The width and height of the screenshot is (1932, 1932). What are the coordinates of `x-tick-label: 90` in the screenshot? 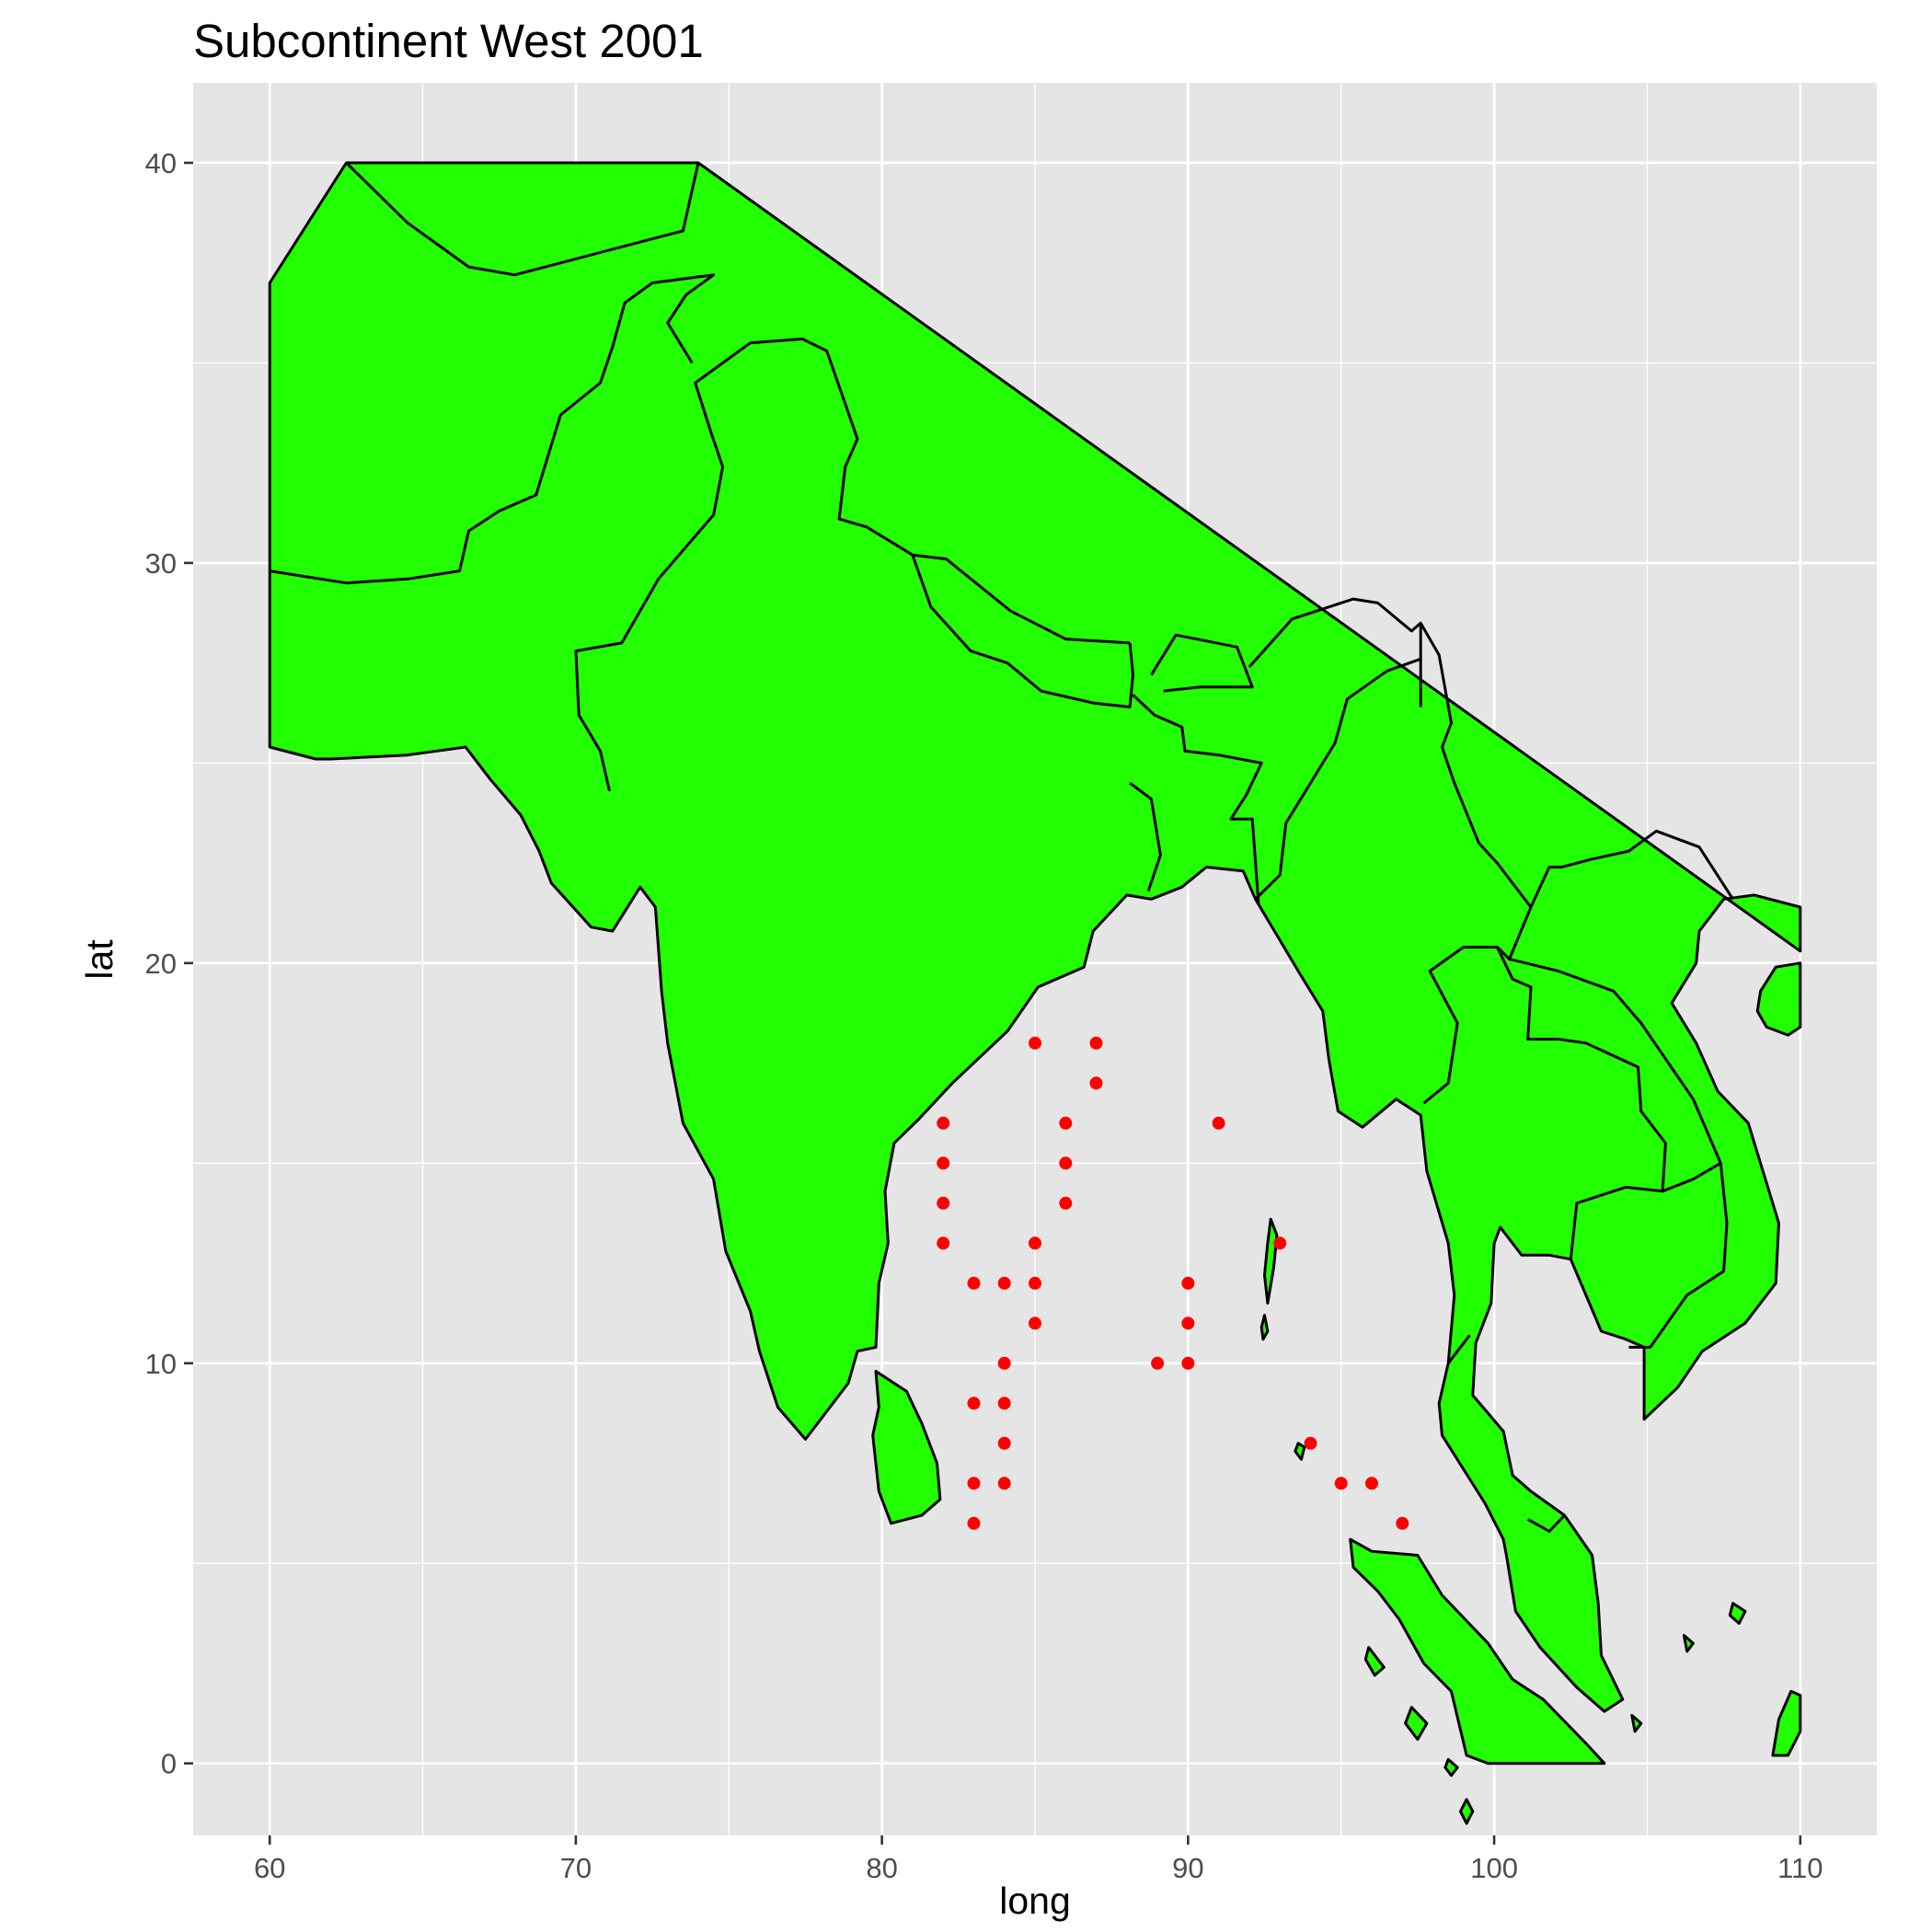 It's located at (1187, 1868).